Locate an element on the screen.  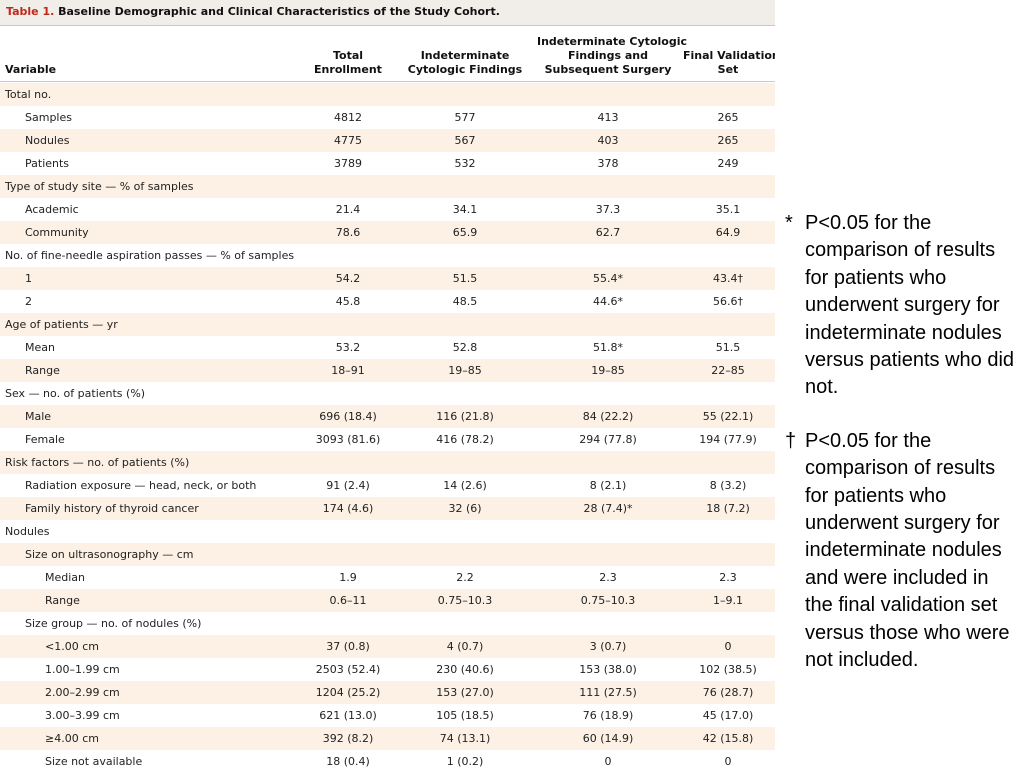
row-label: 1 is located at coordinates (28, 278).